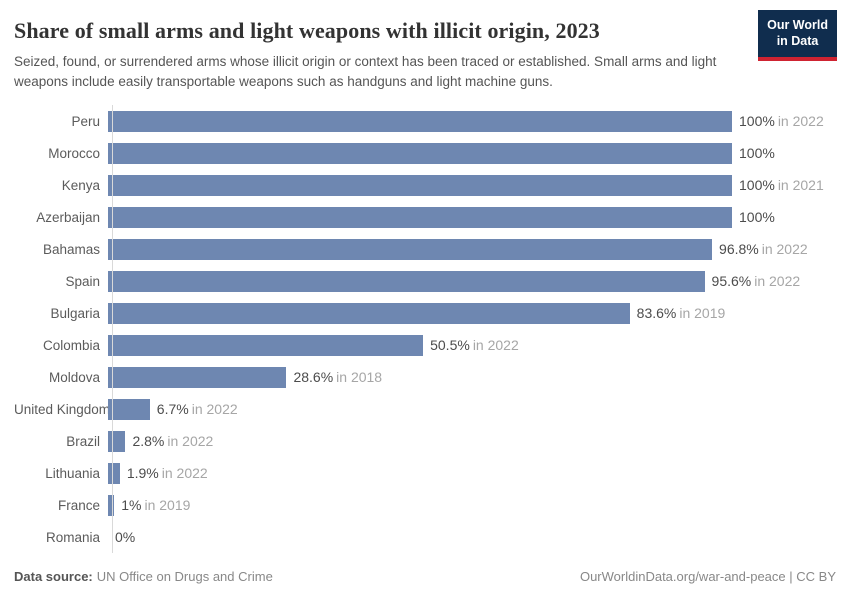 Image resolution: width=850 pixels, height=600 pixels. What do you see at coordinates (313, 377) in the screenshot?
I see `value-label: 28.6%` at bounding box center [313, 377].